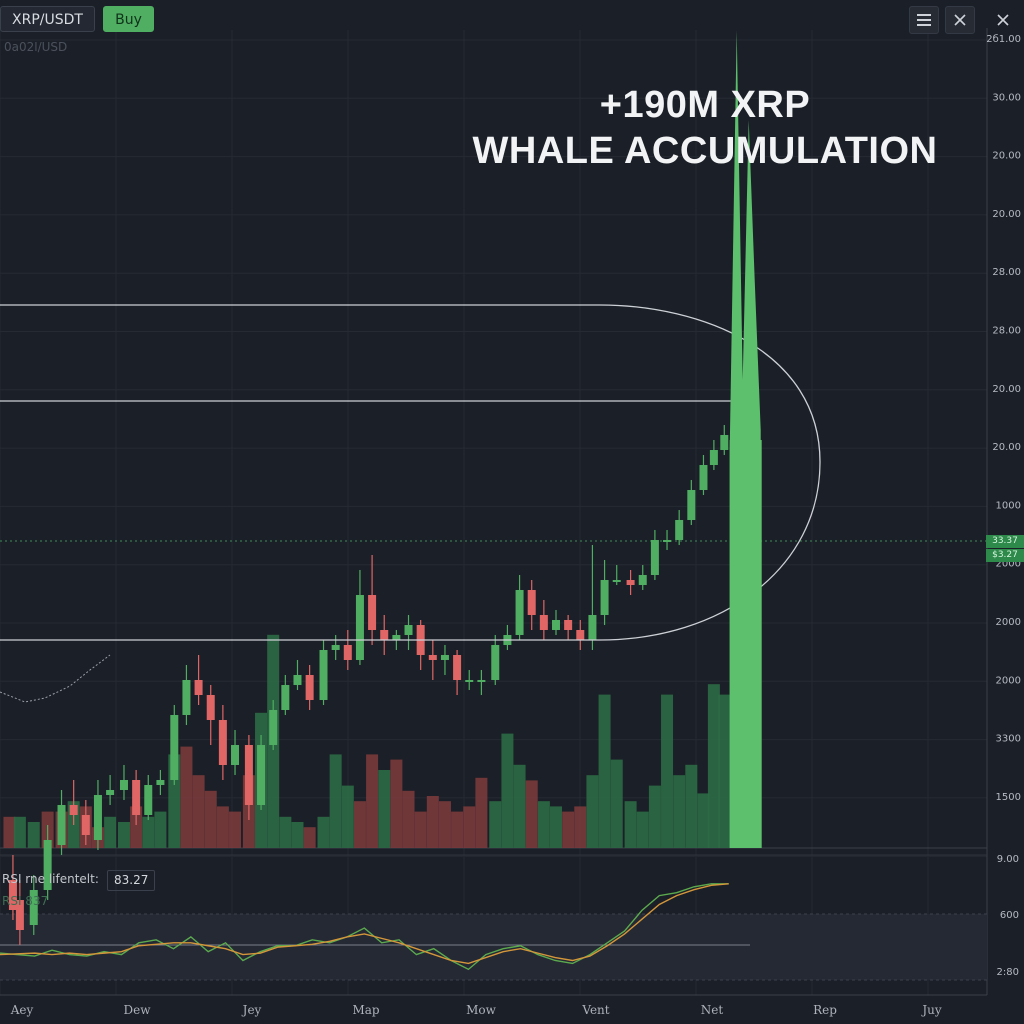  Describe the element at coordinates (138, 1010) in the screenshot. I see `time-axis-label: Dew` at that location.